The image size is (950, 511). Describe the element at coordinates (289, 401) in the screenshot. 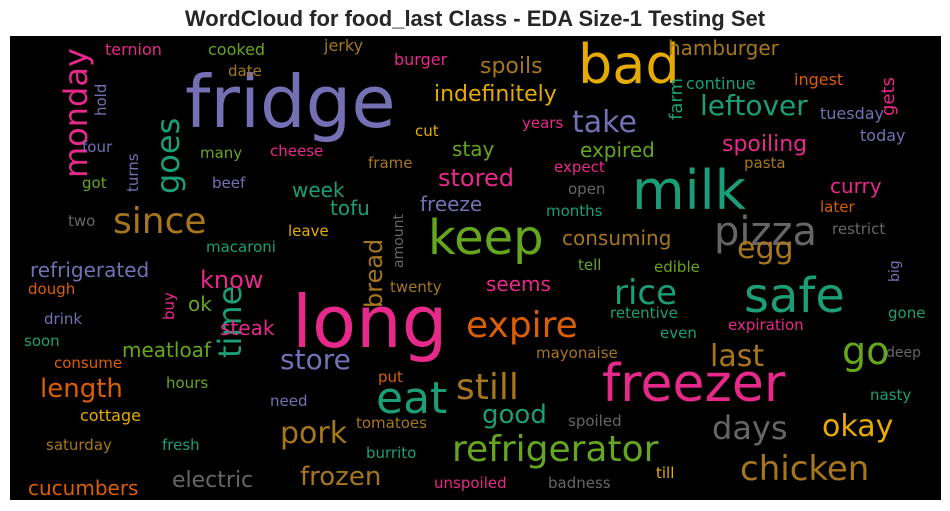

I see `word-need: need` at that location.